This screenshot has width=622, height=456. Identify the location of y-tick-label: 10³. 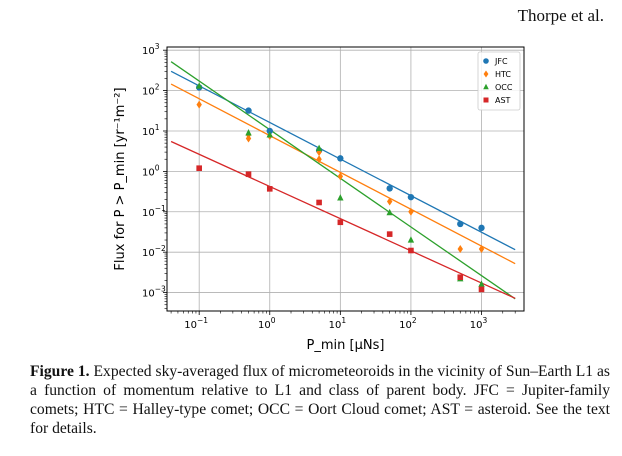
(151, 49).